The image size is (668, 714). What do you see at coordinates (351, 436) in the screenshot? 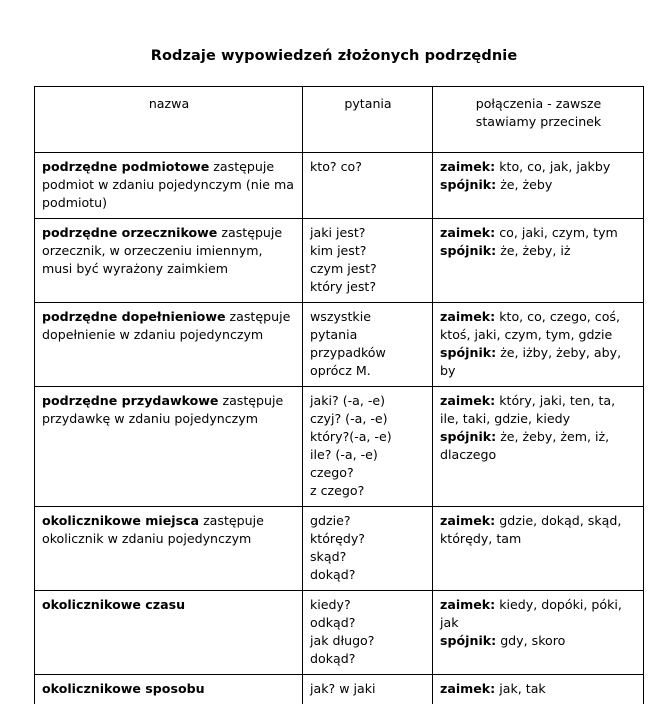
I see `question-line: który?(-a, -e)` at bounding box center [351, 436].